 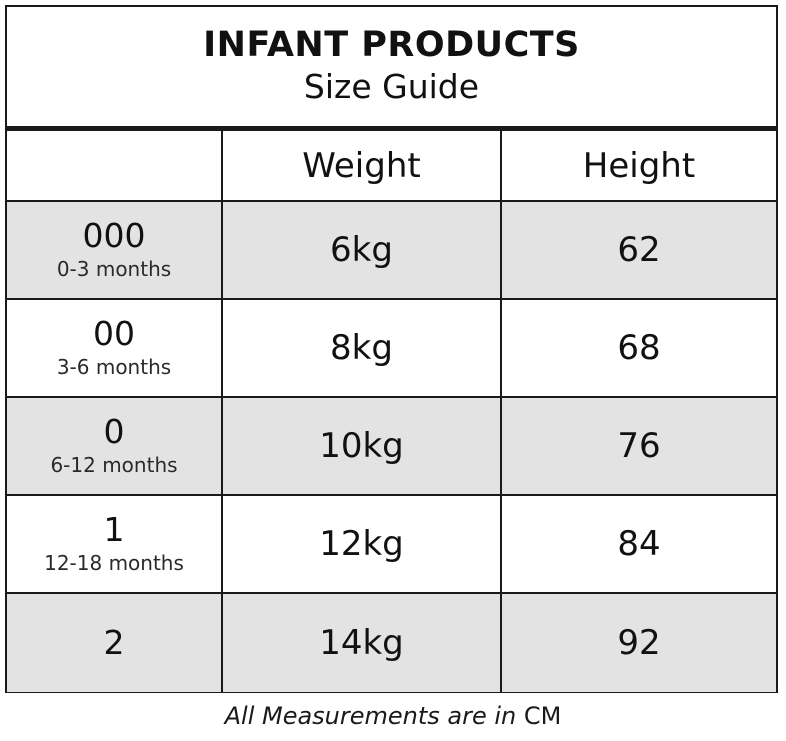 I want to click on size-cell: 1 12-18 months, so click(x=115, y=545).